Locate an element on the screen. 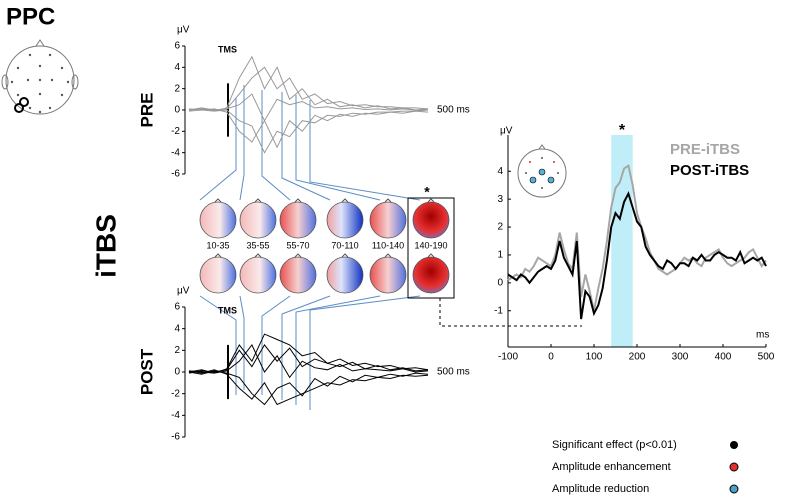  x-tick-label: 400 is located at coordinates (723, 357).